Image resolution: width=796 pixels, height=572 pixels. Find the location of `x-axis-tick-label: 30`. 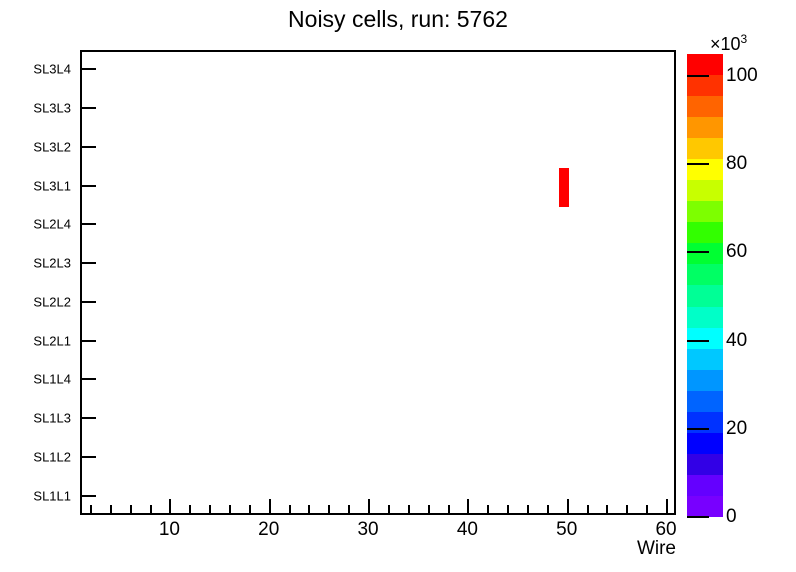

x-axis-tick-label: 30 is located at coordinates (368, 529).